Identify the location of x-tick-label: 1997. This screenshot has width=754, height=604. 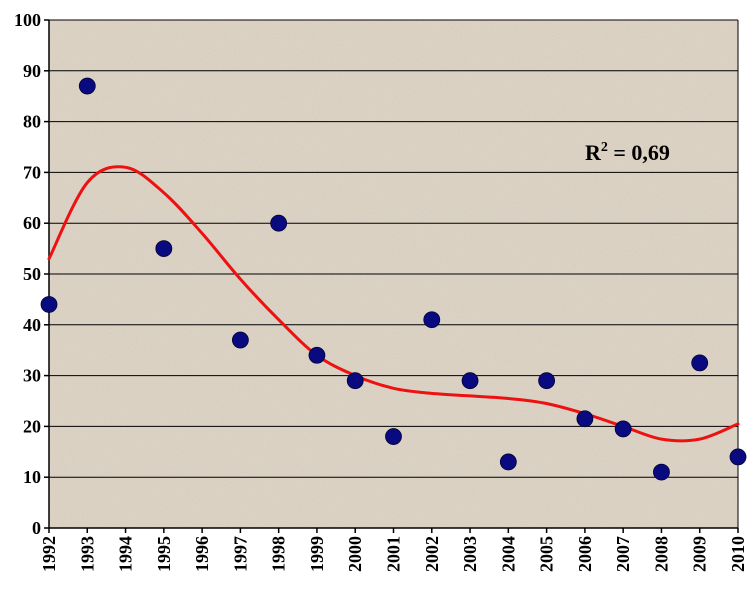
(240, 554).